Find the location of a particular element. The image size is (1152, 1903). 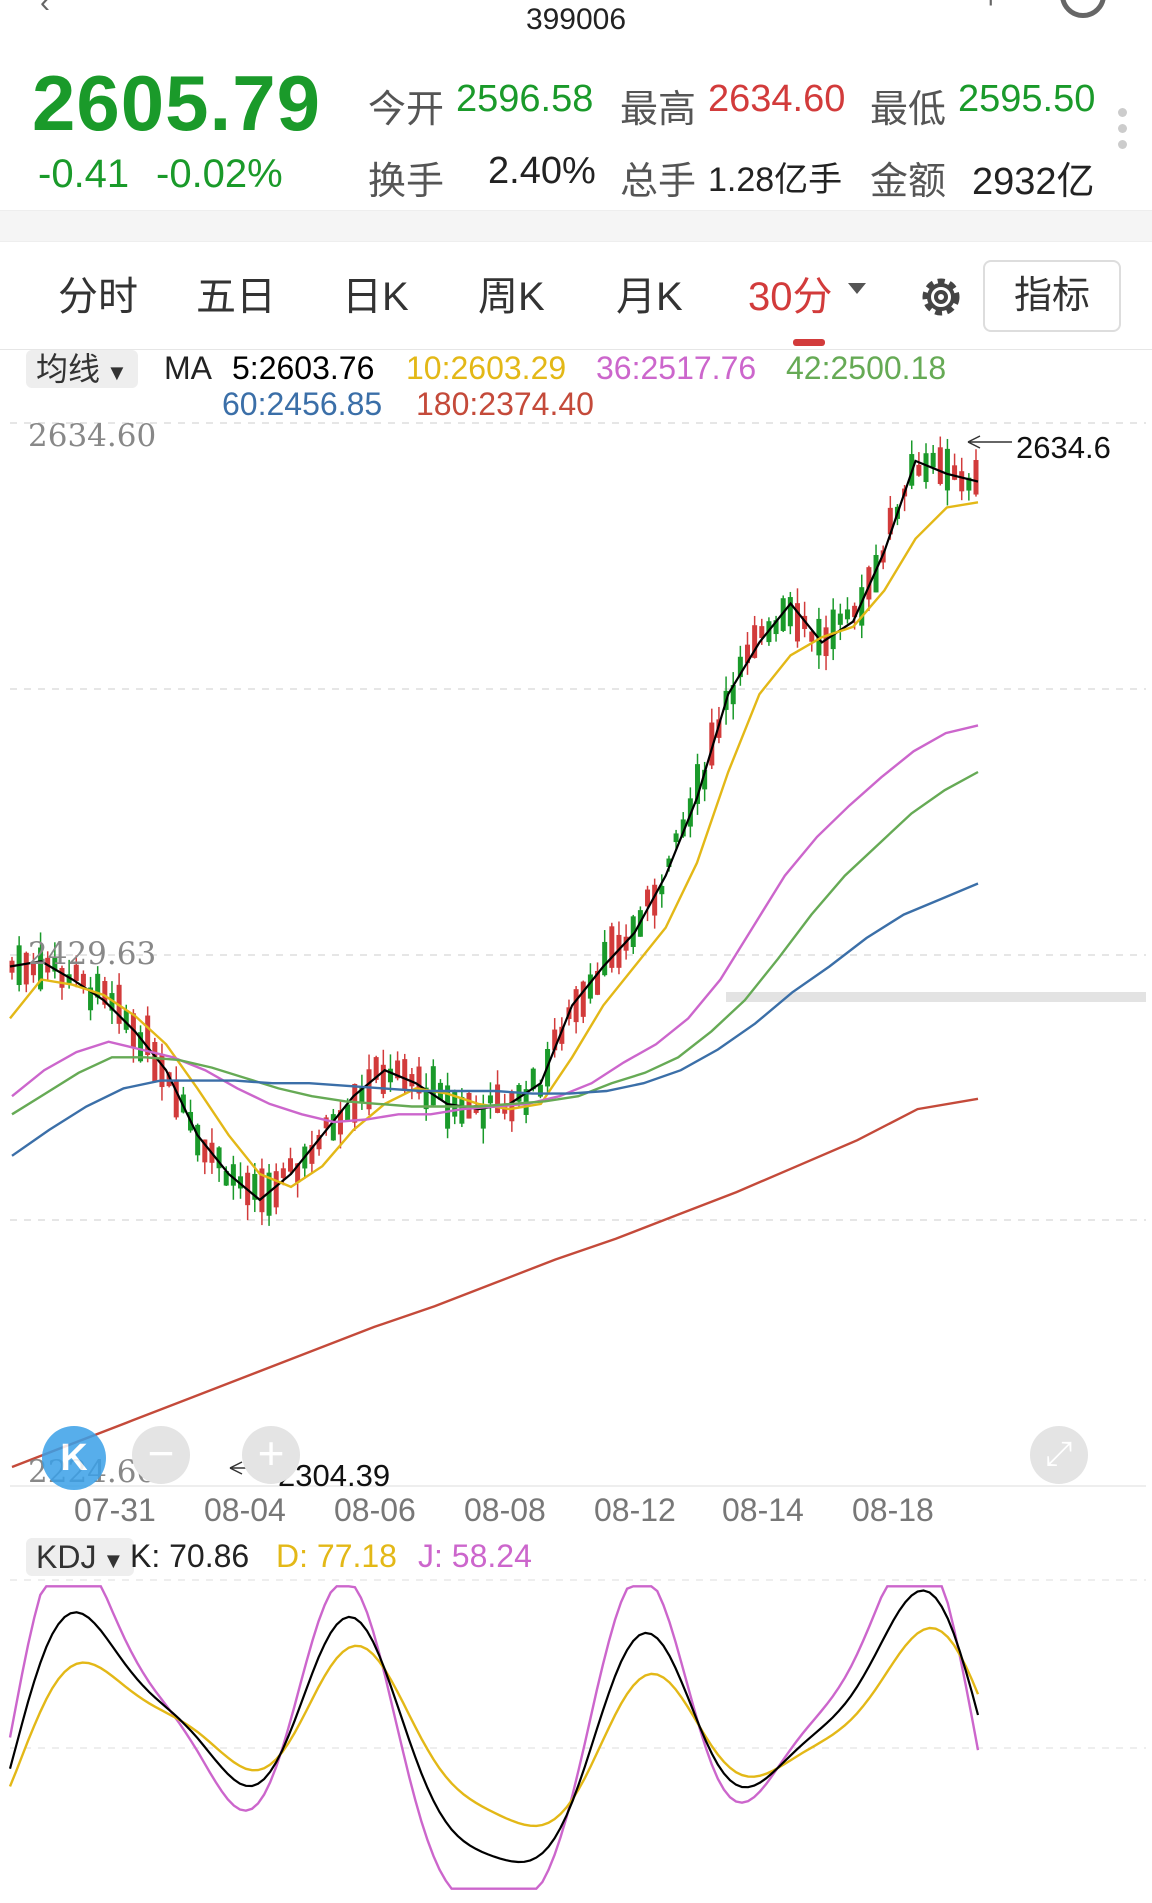

tab-five-day: 五日 is located at coordinates (236, 297).